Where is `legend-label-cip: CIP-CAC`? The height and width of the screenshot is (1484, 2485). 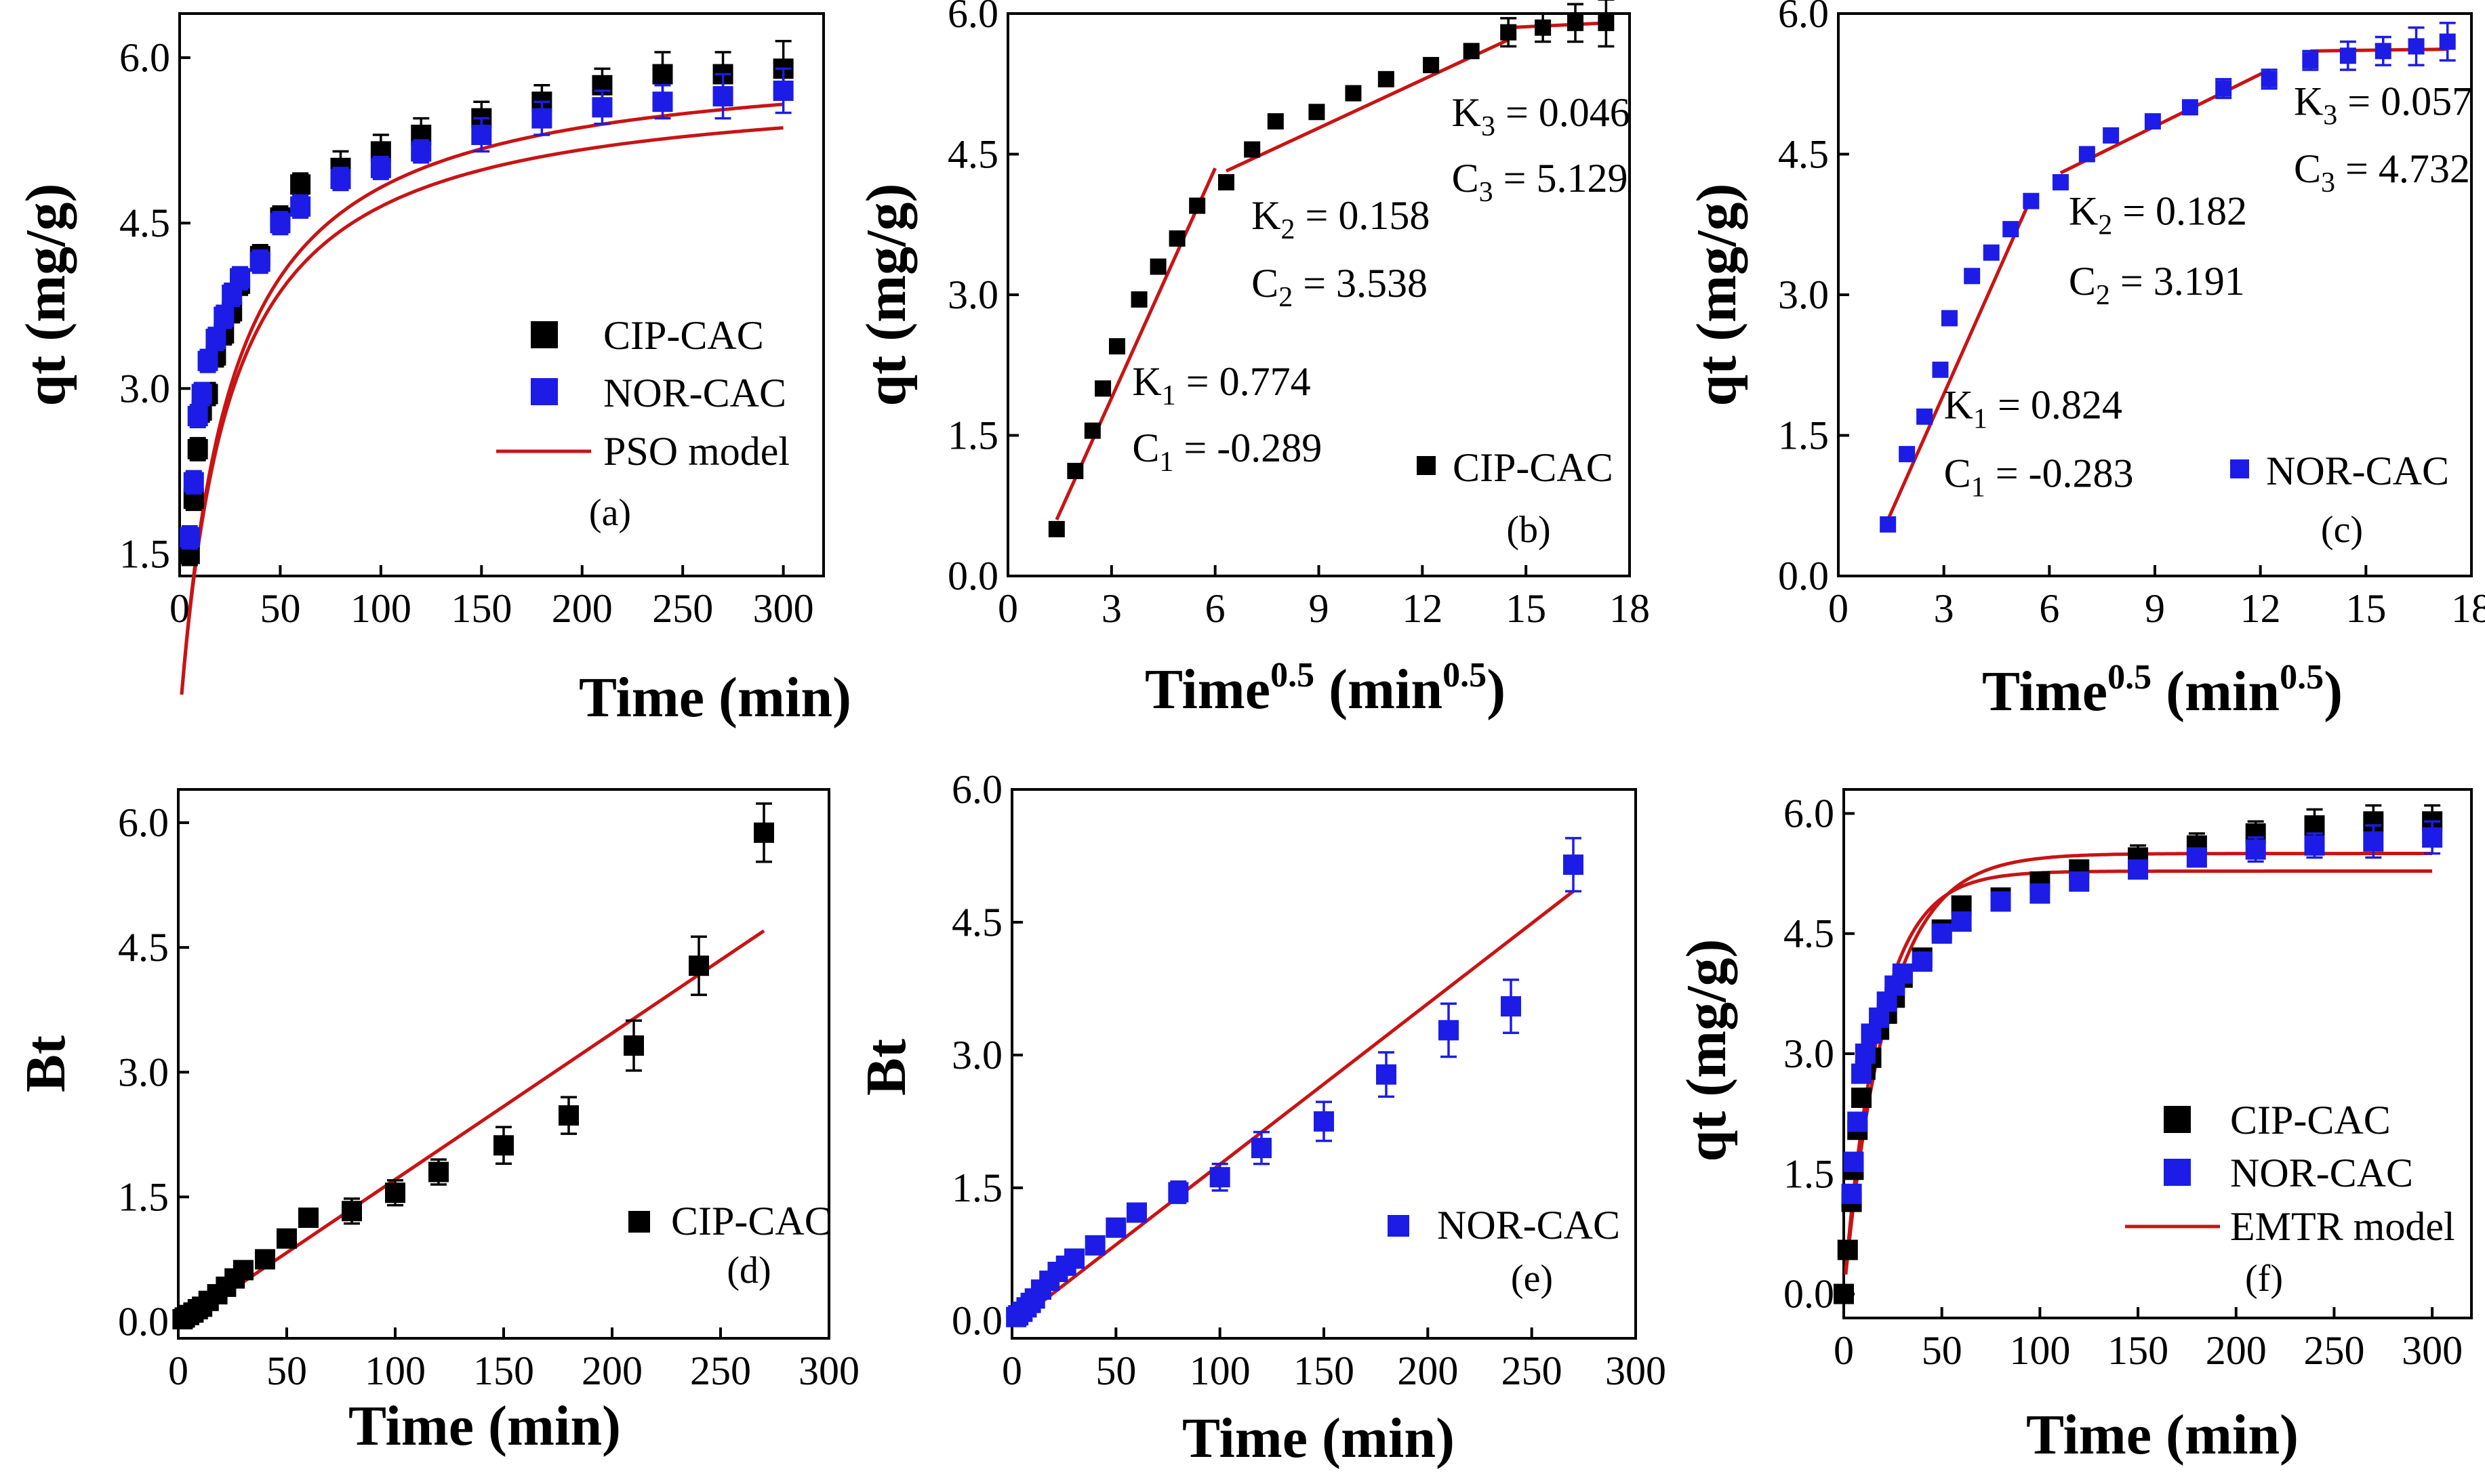 legend-label-cip: CIP-CAC is located at coordinates (683, 335).